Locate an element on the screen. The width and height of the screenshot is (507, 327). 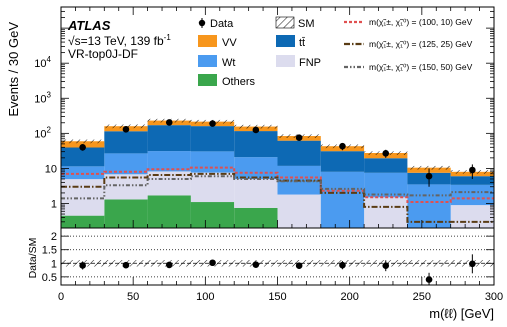
bar-fnp-bin9 is located at coordinates (472, 216).